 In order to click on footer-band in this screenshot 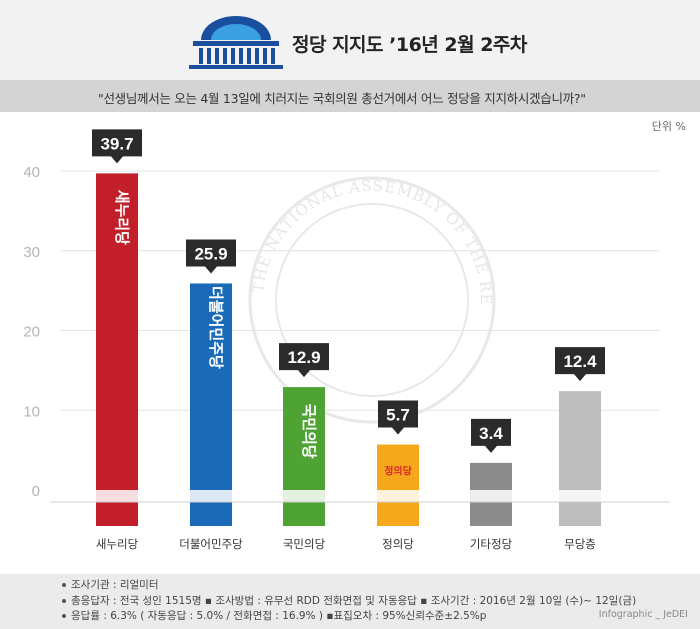, I will do `click(350, 601)`.